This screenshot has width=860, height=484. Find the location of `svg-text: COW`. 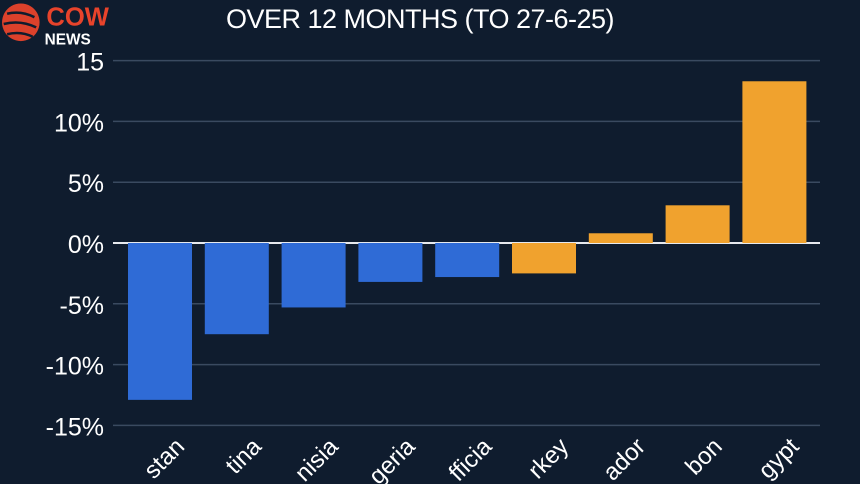

svg-text: COW is located at coordinates (77, 18).